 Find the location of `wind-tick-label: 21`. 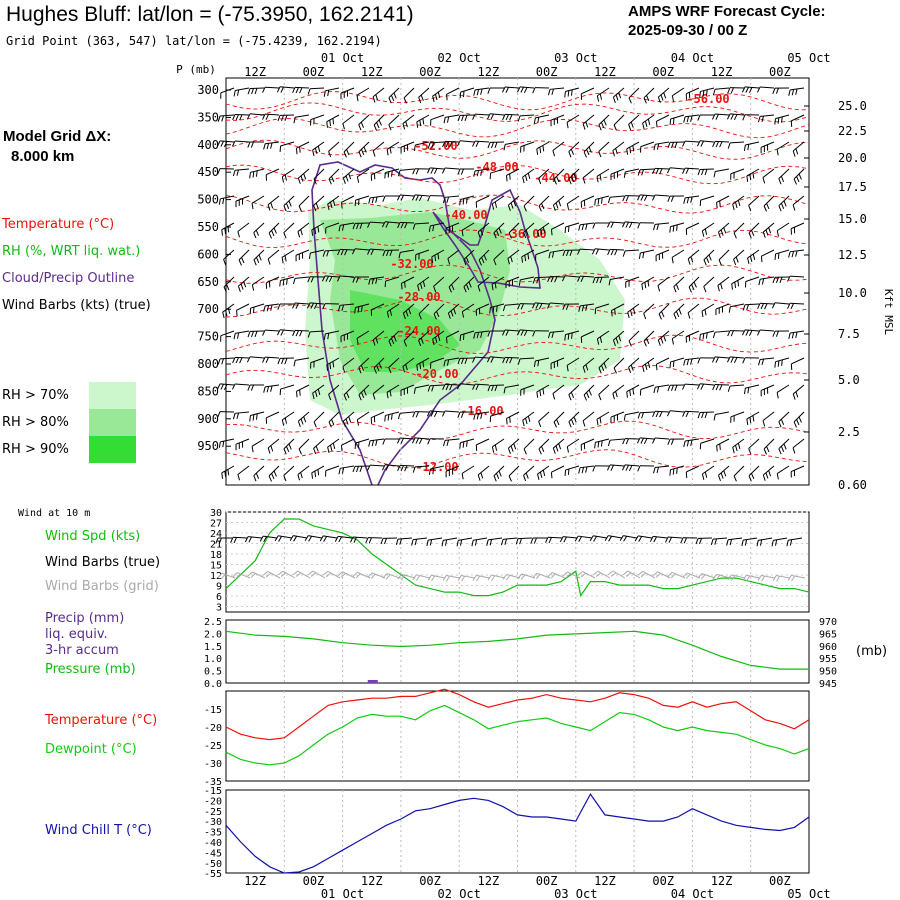

wind-tick-label: 21 is located at coordinates (216, 545).